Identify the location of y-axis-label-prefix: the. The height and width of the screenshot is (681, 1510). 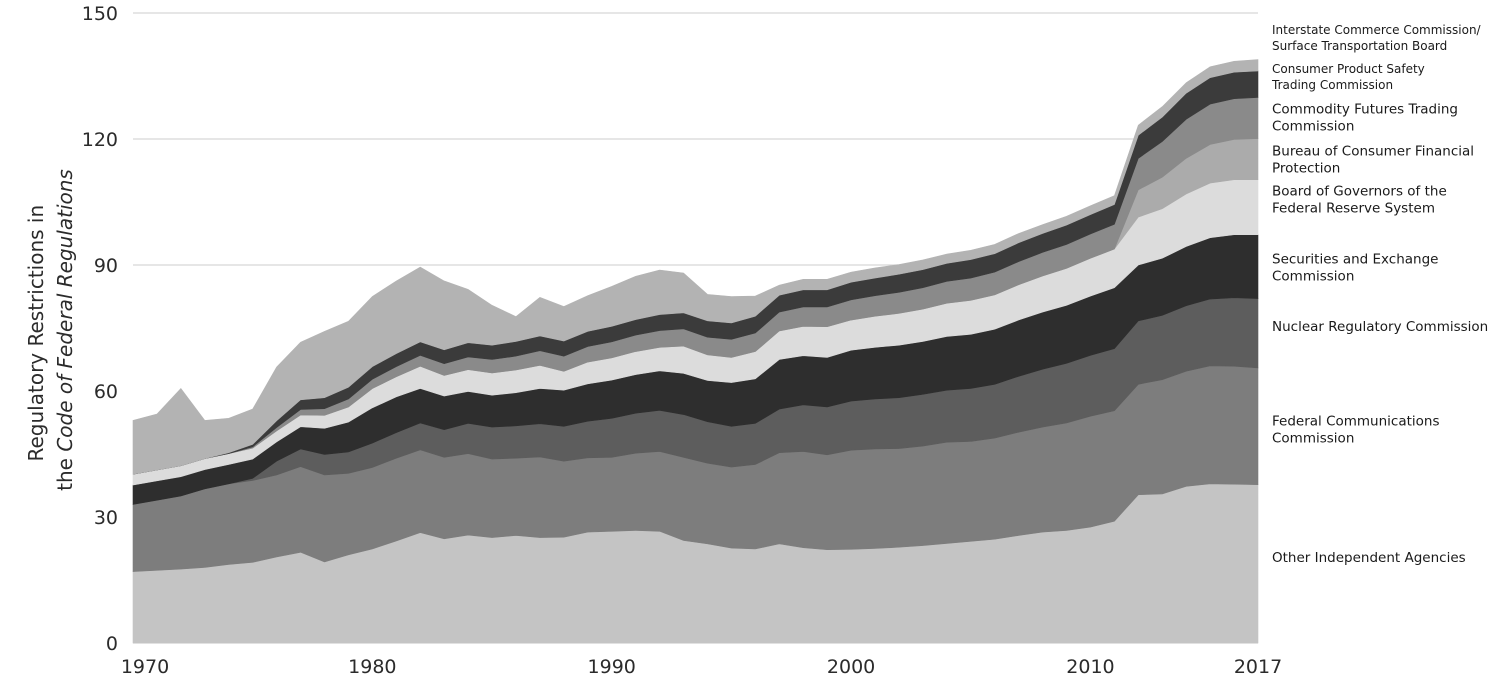
(65, 471).